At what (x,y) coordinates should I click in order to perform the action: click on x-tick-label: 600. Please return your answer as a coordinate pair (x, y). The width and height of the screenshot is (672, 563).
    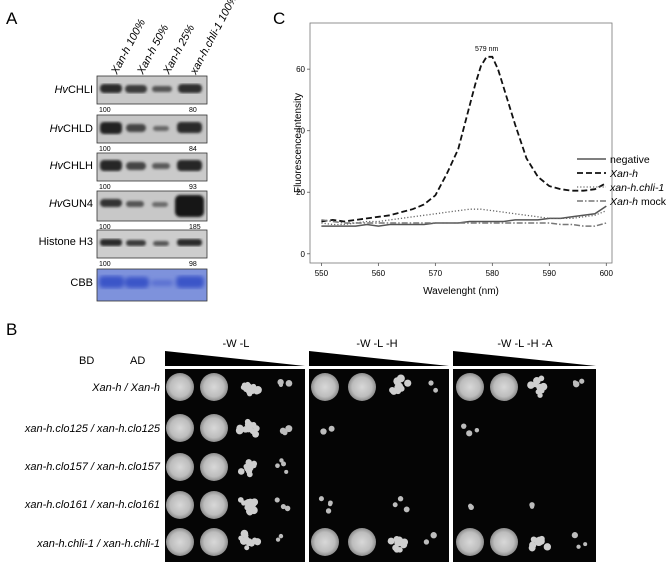
    Looking at the image, I should click on (607, 273).